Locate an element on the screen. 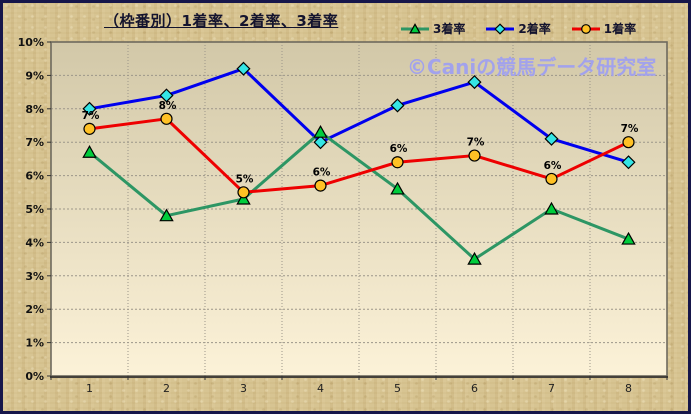  y-axis-tick-label: 8% is located at coordinates (34, 109).